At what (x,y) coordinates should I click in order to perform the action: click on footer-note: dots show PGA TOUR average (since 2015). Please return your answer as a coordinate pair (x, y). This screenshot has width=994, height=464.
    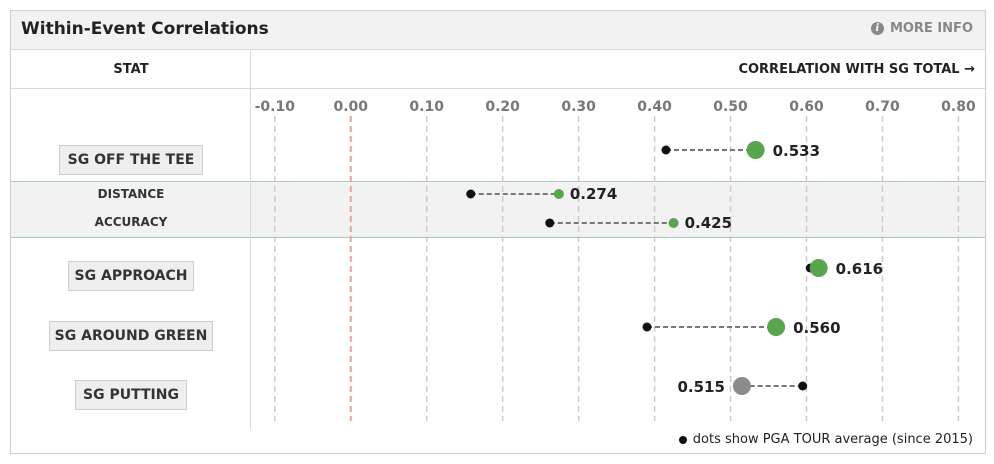
    Looking at the image, I should click on (825, 439).